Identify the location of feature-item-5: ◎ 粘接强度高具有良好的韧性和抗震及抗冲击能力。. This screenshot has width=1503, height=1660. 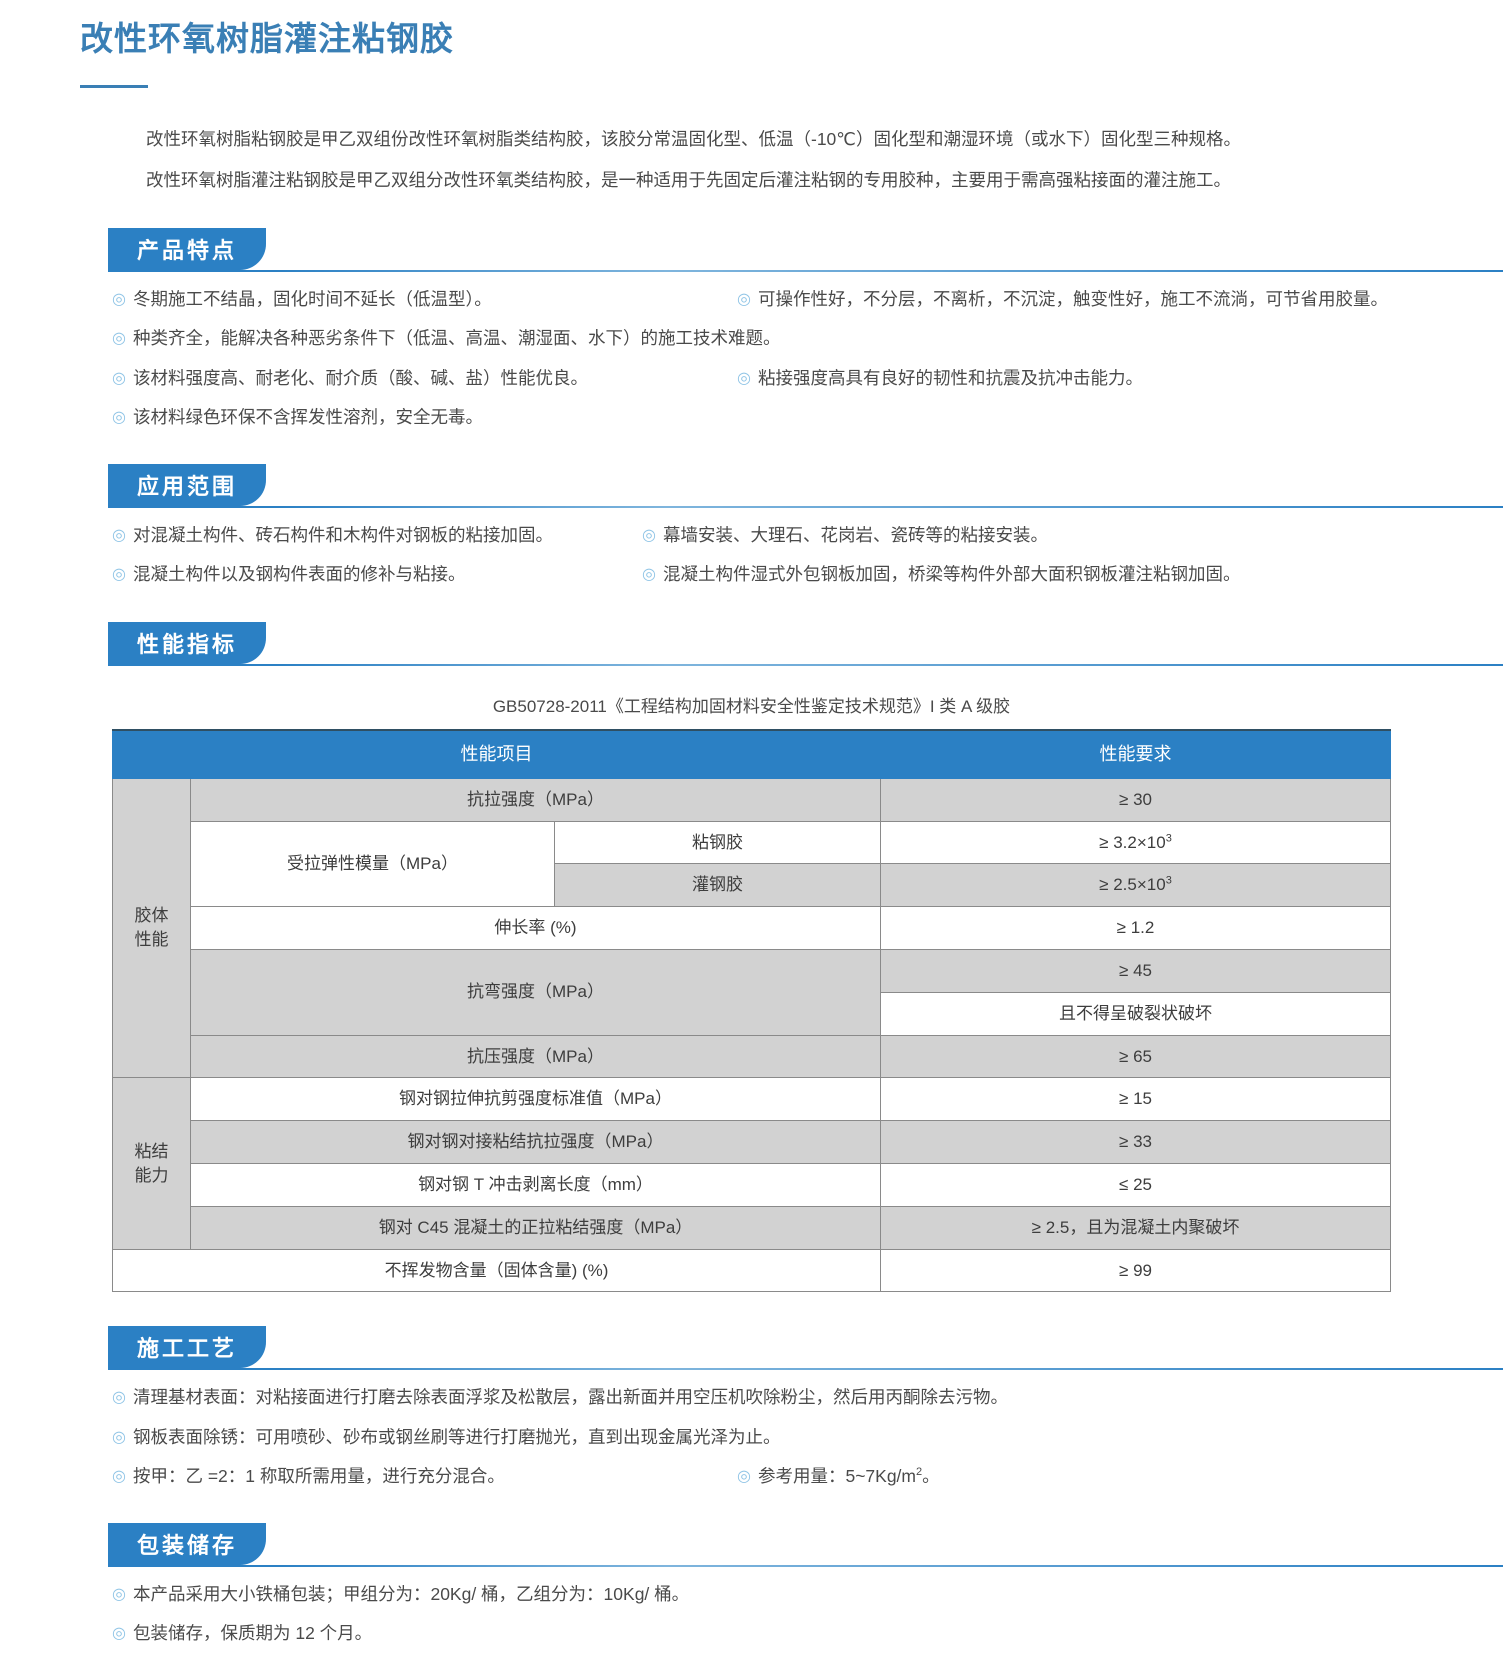
(1095, 378).